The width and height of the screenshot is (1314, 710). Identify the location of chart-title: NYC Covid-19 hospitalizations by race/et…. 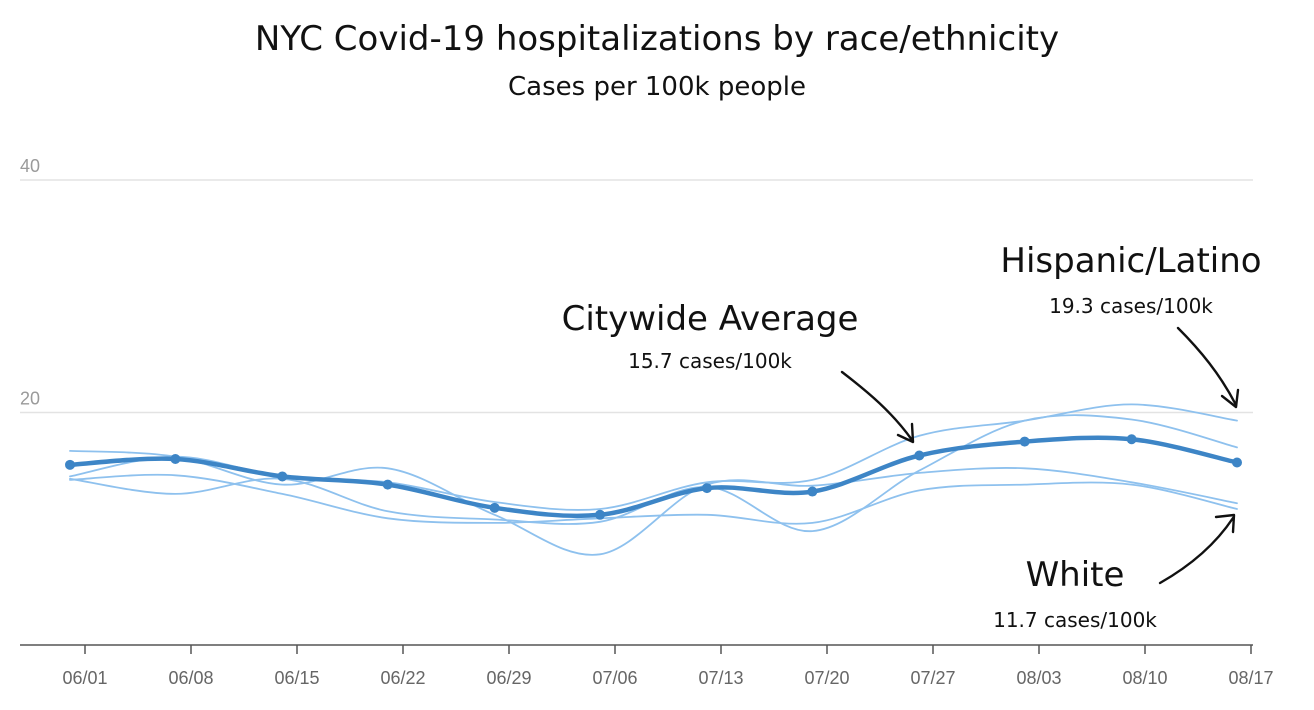
(657, 39).